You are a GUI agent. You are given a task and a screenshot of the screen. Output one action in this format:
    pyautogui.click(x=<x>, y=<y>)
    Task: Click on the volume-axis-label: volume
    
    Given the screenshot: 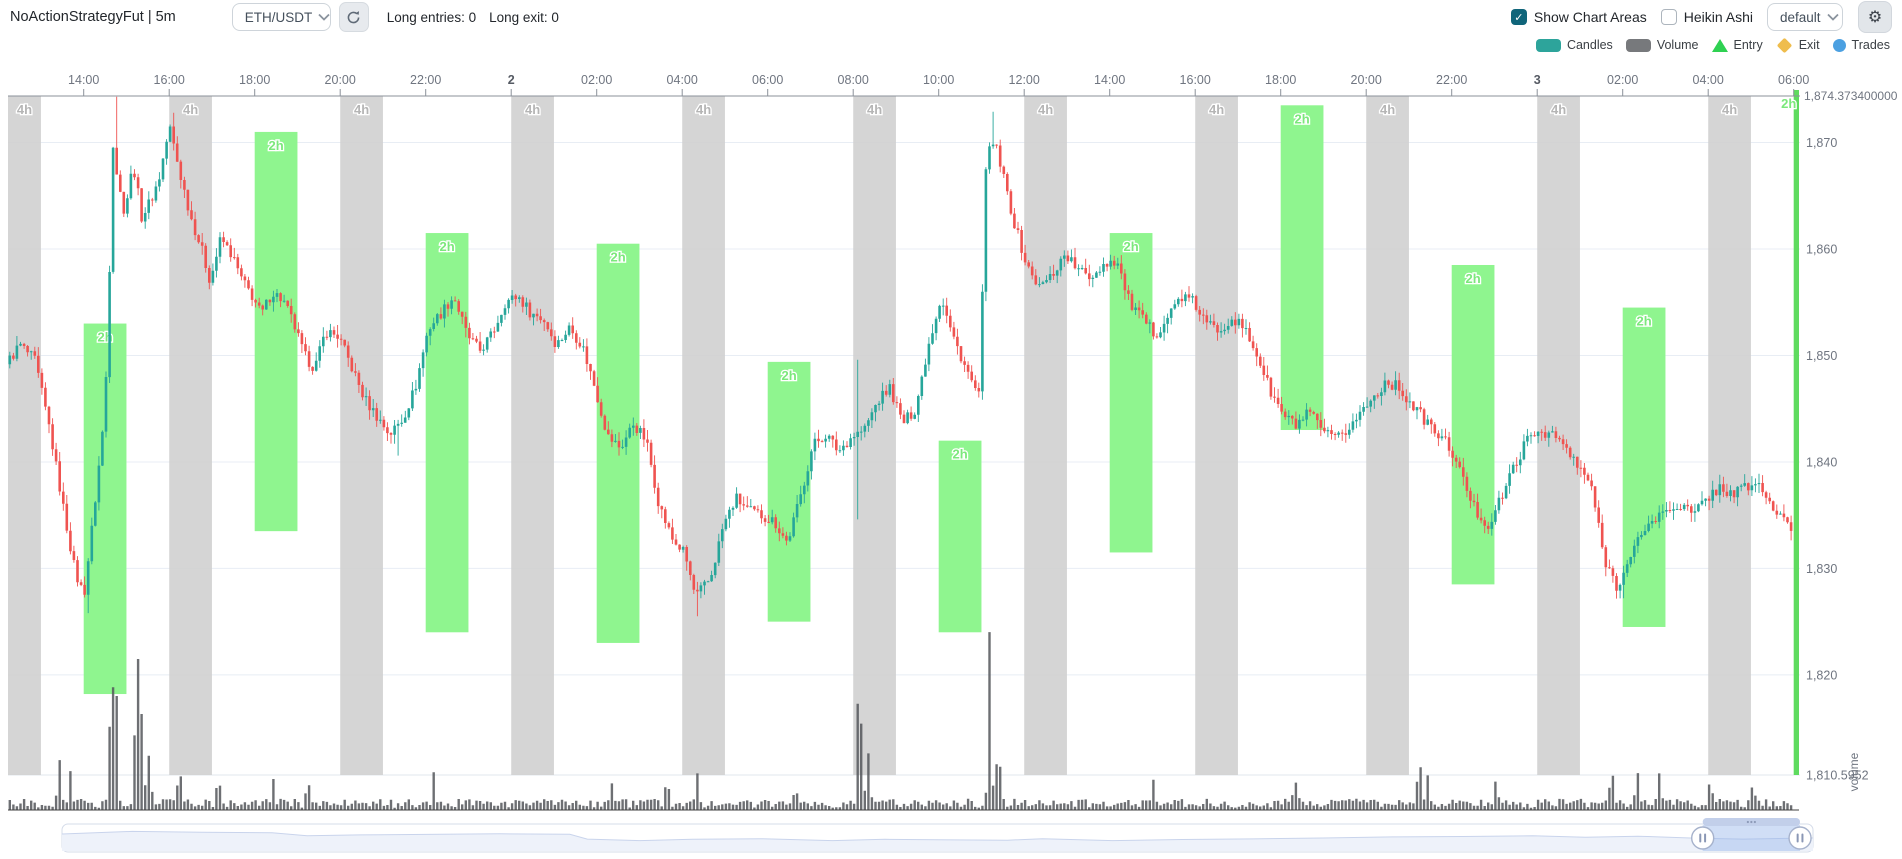 What is the action you would take?
    pyautogui.click(x=1854, y=771)
    